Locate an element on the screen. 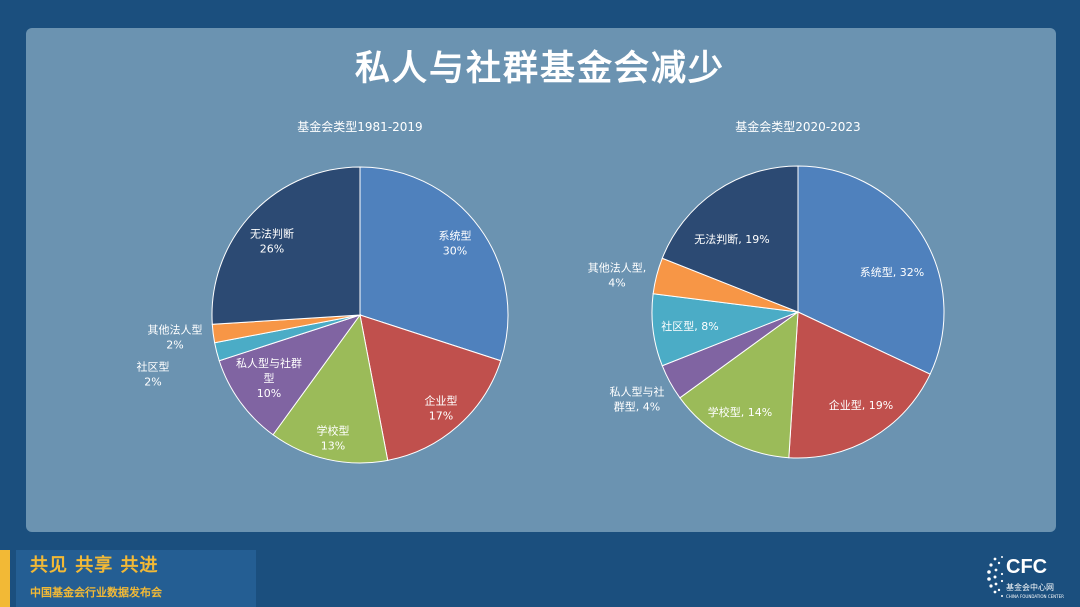 Image resolution: width=1080 pixels, height=607 pixels. slice-data-label: 学校型, 14% is located at coordinates (740, 412).